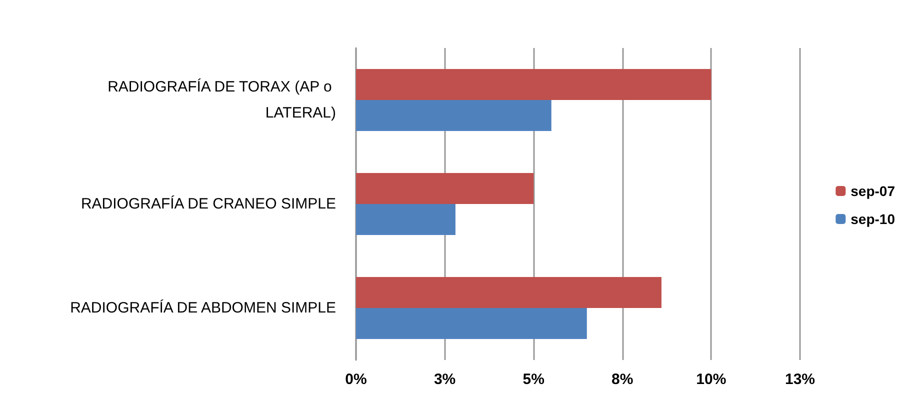 The image size is (920, 410). I want to click on legend-label: sep-07, so click(873, 191).